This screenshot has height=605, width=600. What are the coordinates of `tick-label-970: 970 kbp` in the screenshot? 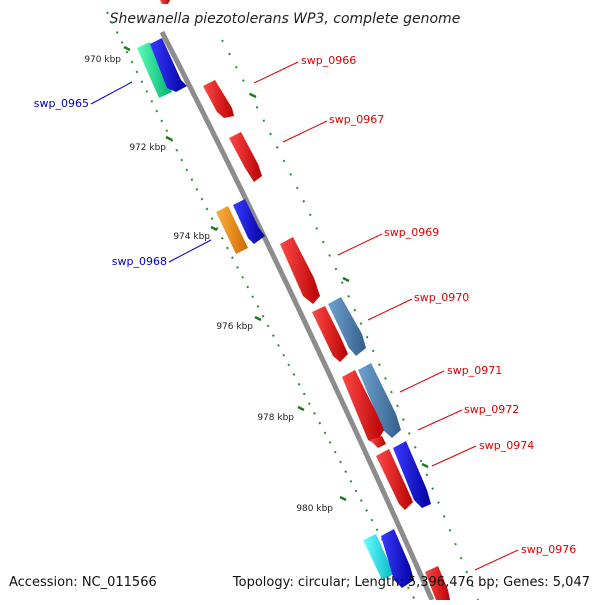 It's located at (102, 60).